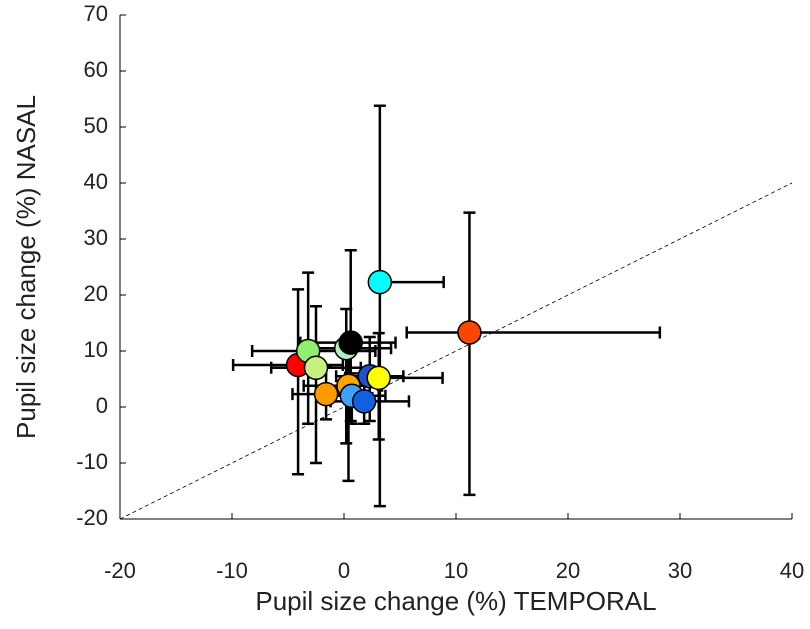 Image resolution: width=810 pixels, height=629 pixels. What do you see at coordinates (456, 570) in the screenshot?
I see `x-tick-label: 10` at bounding box center [456, 570].